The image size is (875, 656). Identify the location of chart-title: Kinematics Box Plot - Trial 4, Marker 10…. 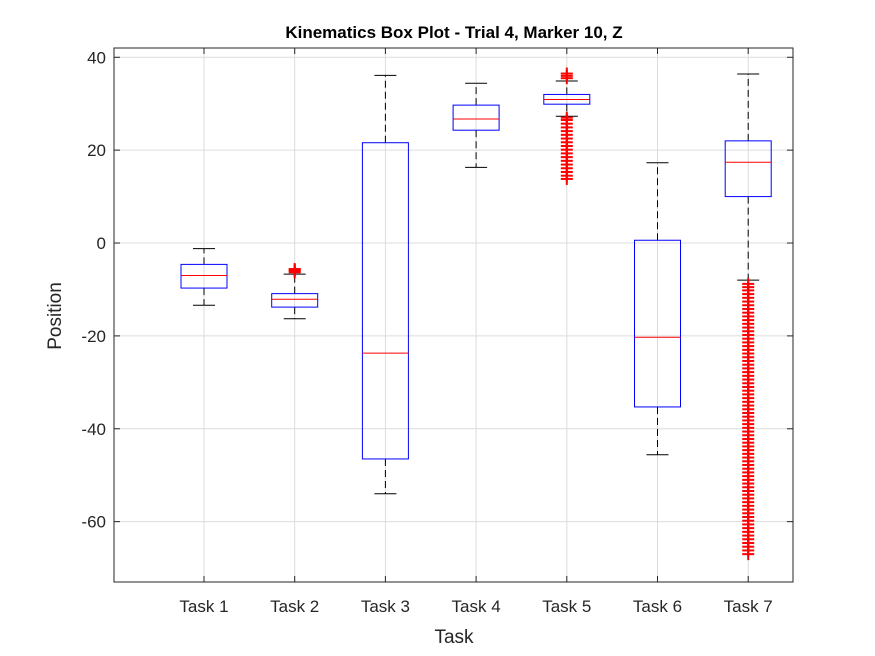
(453, 32).